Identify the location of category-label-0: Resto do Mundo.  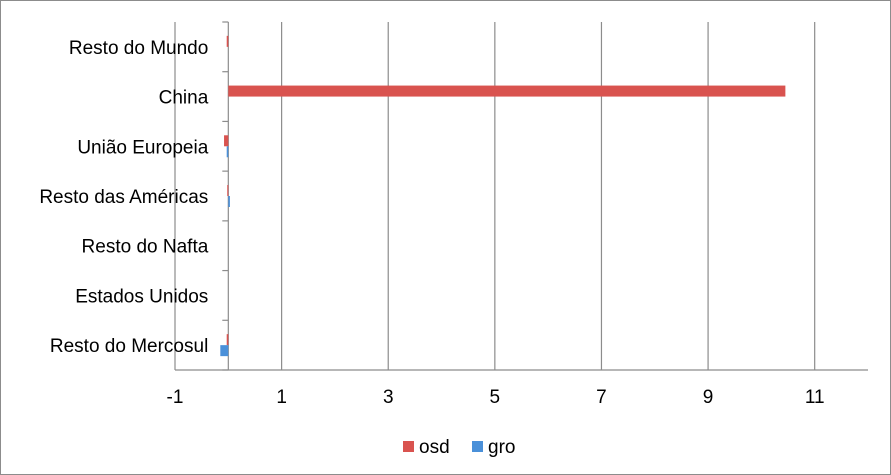
(138, 48).